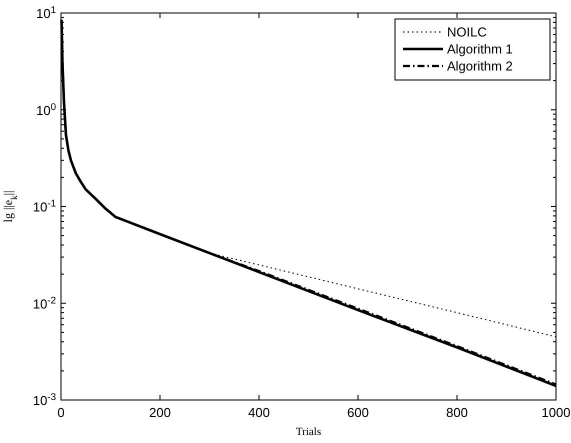  I want to click on legend-label: Algorithm 2, so click(480, 66).